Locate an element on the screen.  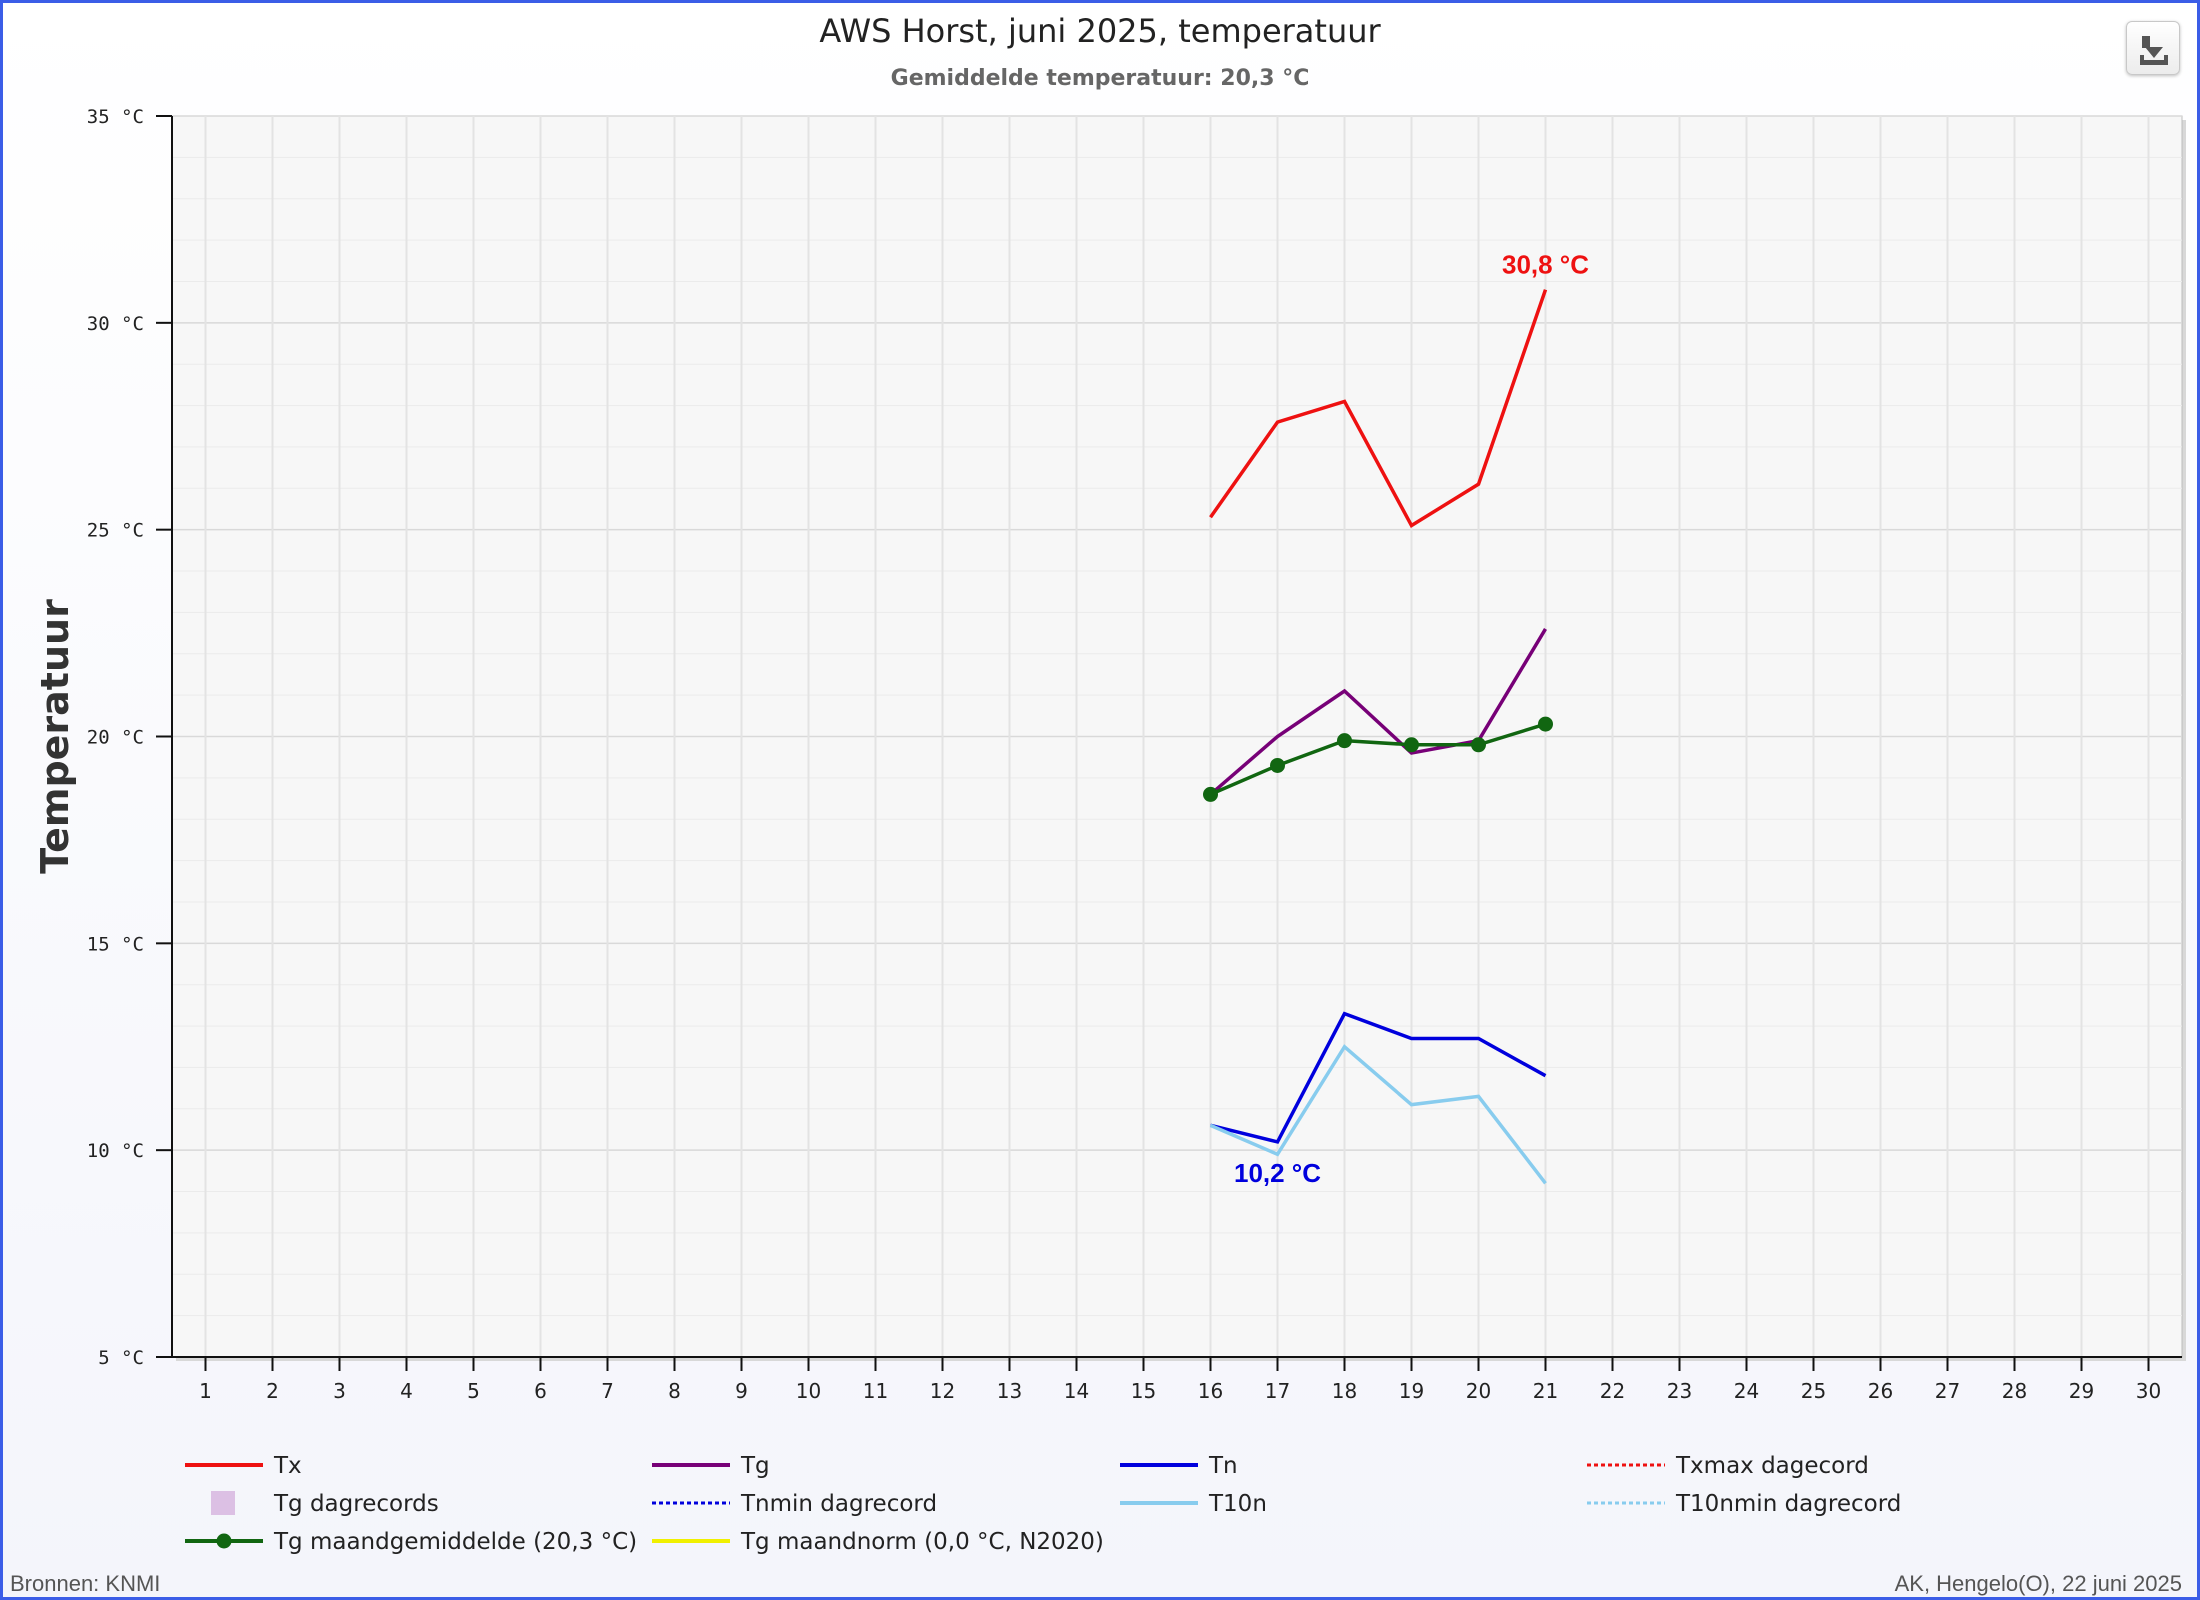
chart-title: AWS Horst, juni 2025, temperatuur is located at coordinates (1100, 31).